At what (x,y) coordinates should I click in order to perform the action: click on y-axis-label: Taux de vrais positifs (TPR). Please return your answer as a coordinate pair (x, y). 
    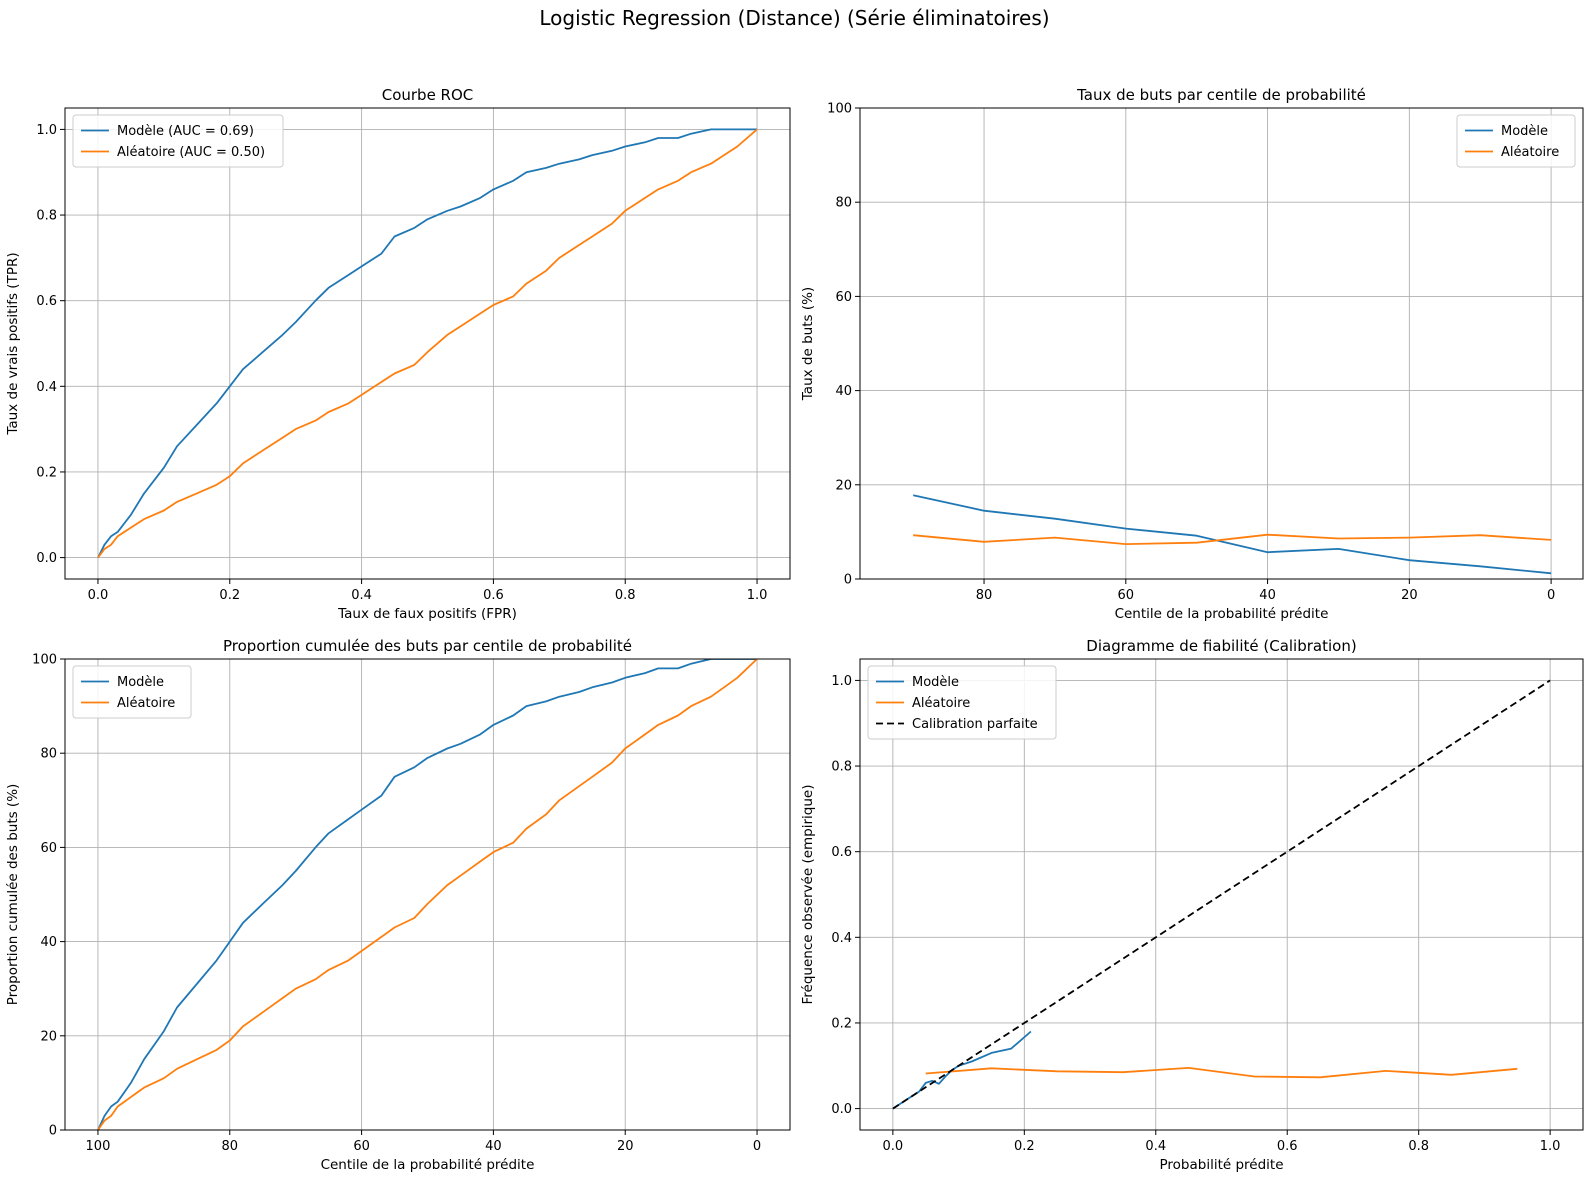
    Looking at the image, I should click on (13, 343).